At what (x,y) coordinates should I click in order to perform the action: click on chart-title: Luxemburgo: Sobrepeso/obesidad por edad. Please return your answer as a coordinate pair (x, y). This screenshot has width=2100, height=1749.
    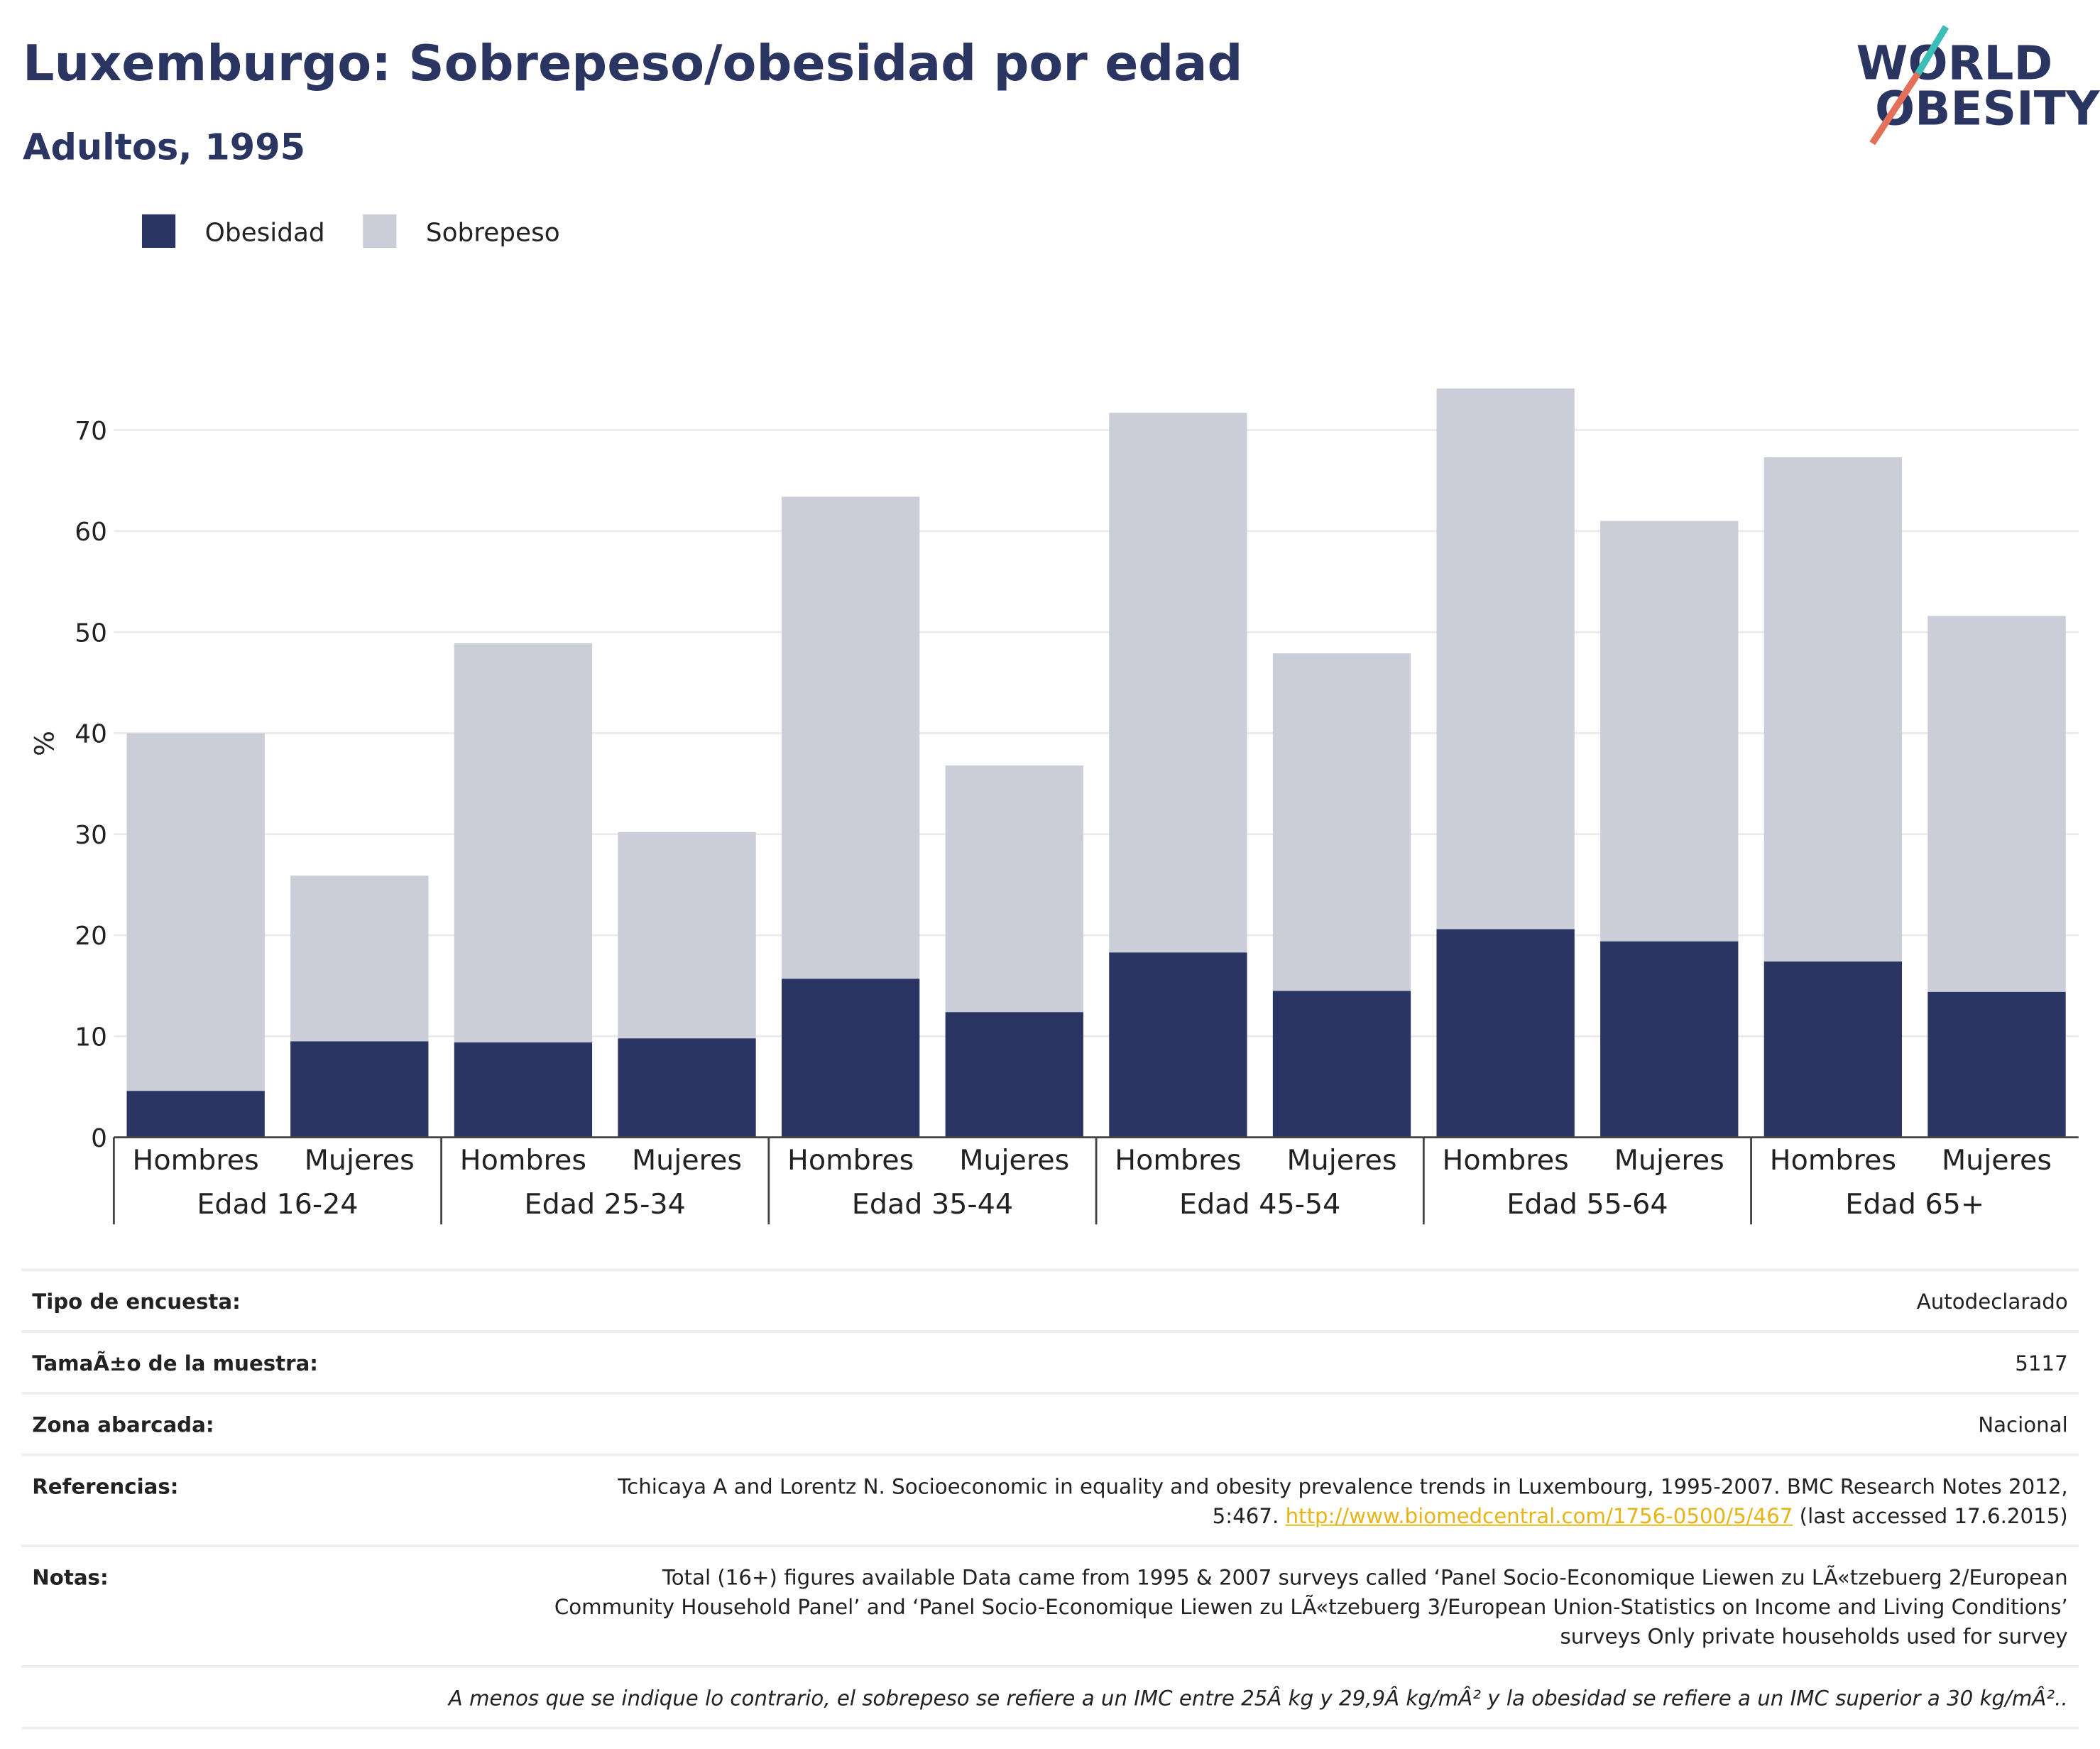
    Looking at the image, I should click on (632, 63).